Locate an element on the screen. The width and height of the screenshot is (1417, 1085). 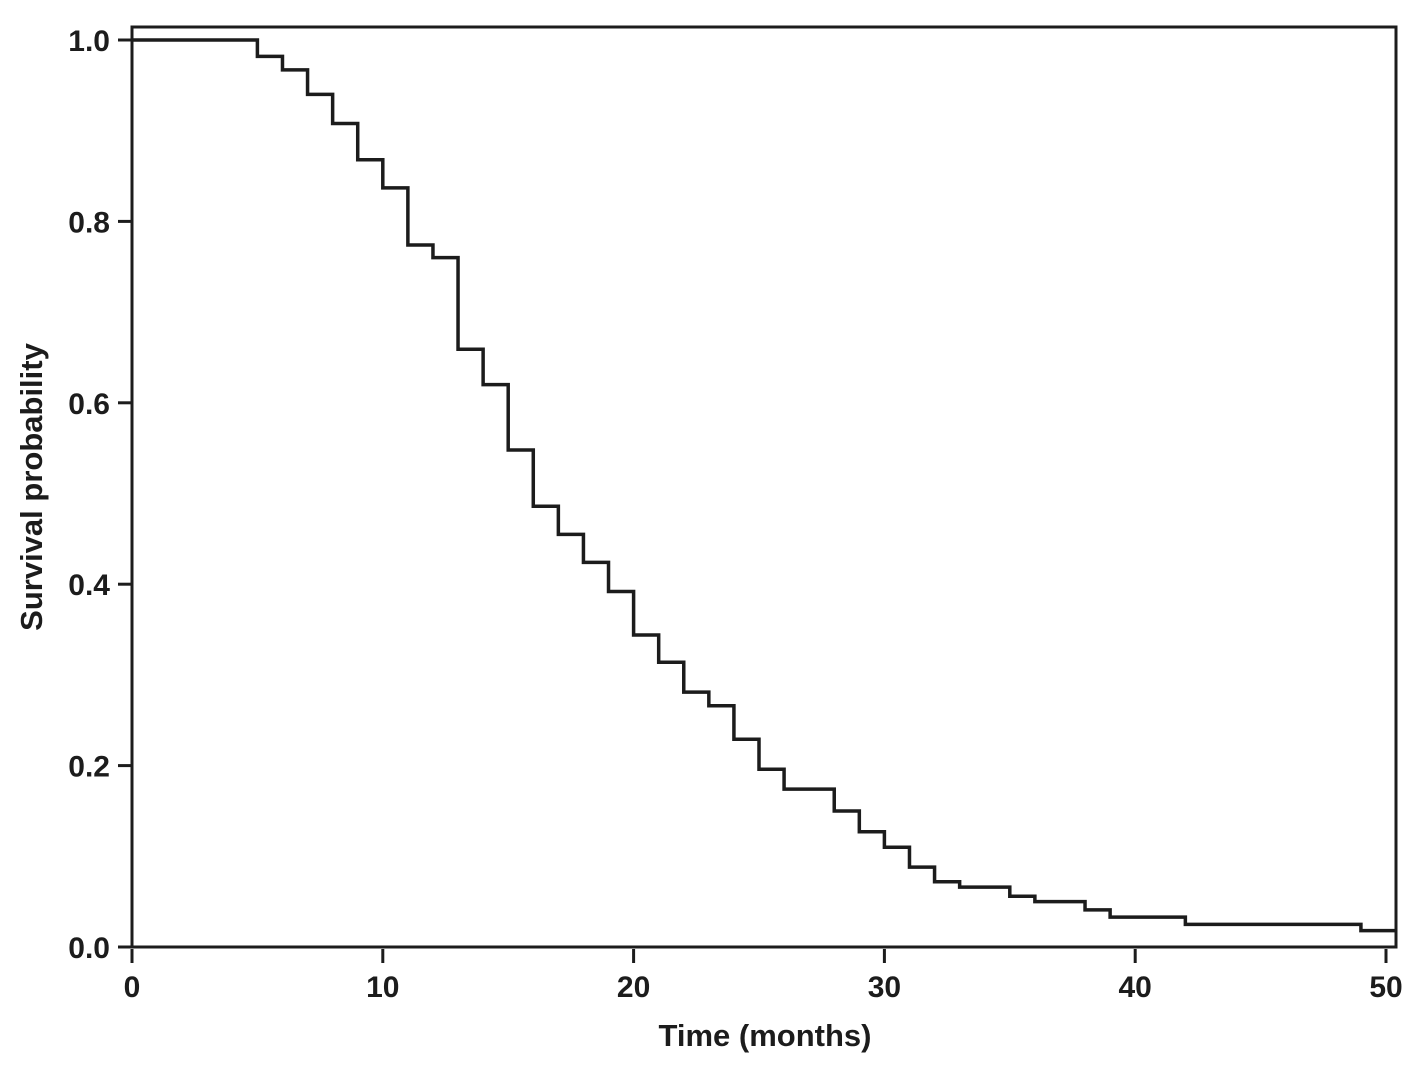
x-axis-tick-labels: 0 10 20 30 40 50 is located at coordinates (763, 987).